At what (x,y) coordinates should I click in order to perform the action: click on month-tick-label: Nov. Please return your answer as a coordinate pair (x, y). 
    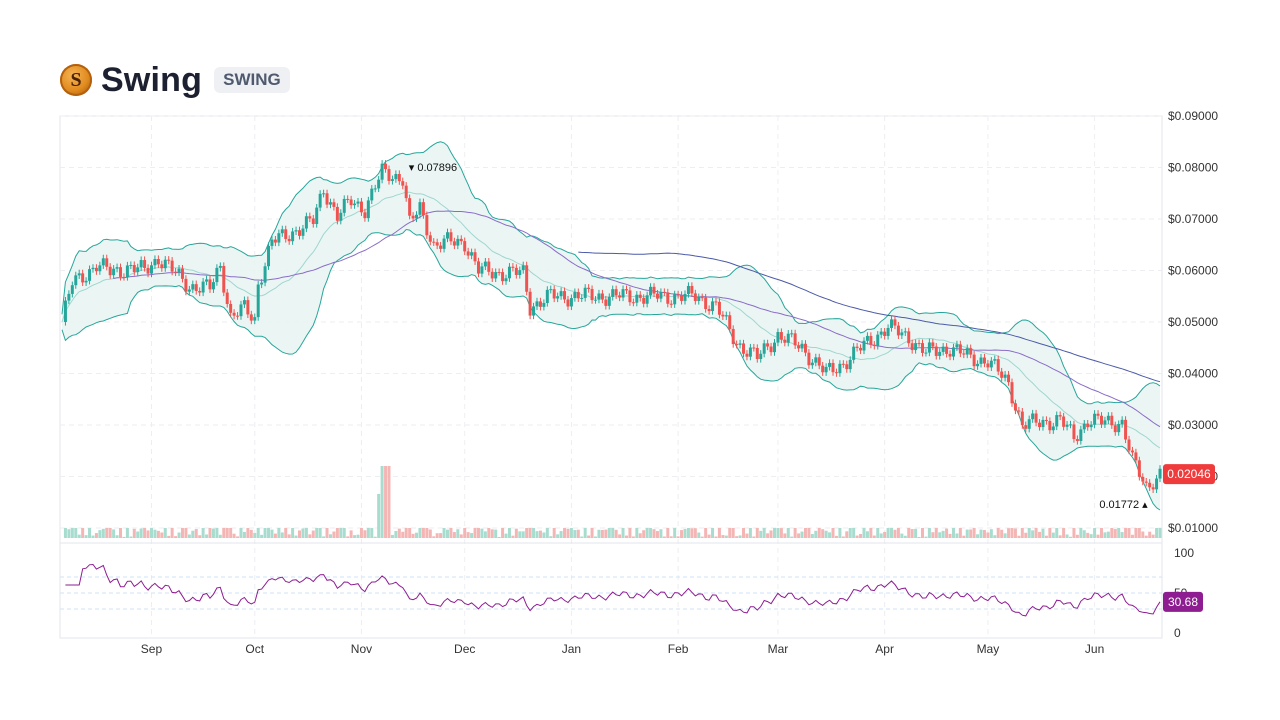
    Looking at the image, I should click on (361, 649).